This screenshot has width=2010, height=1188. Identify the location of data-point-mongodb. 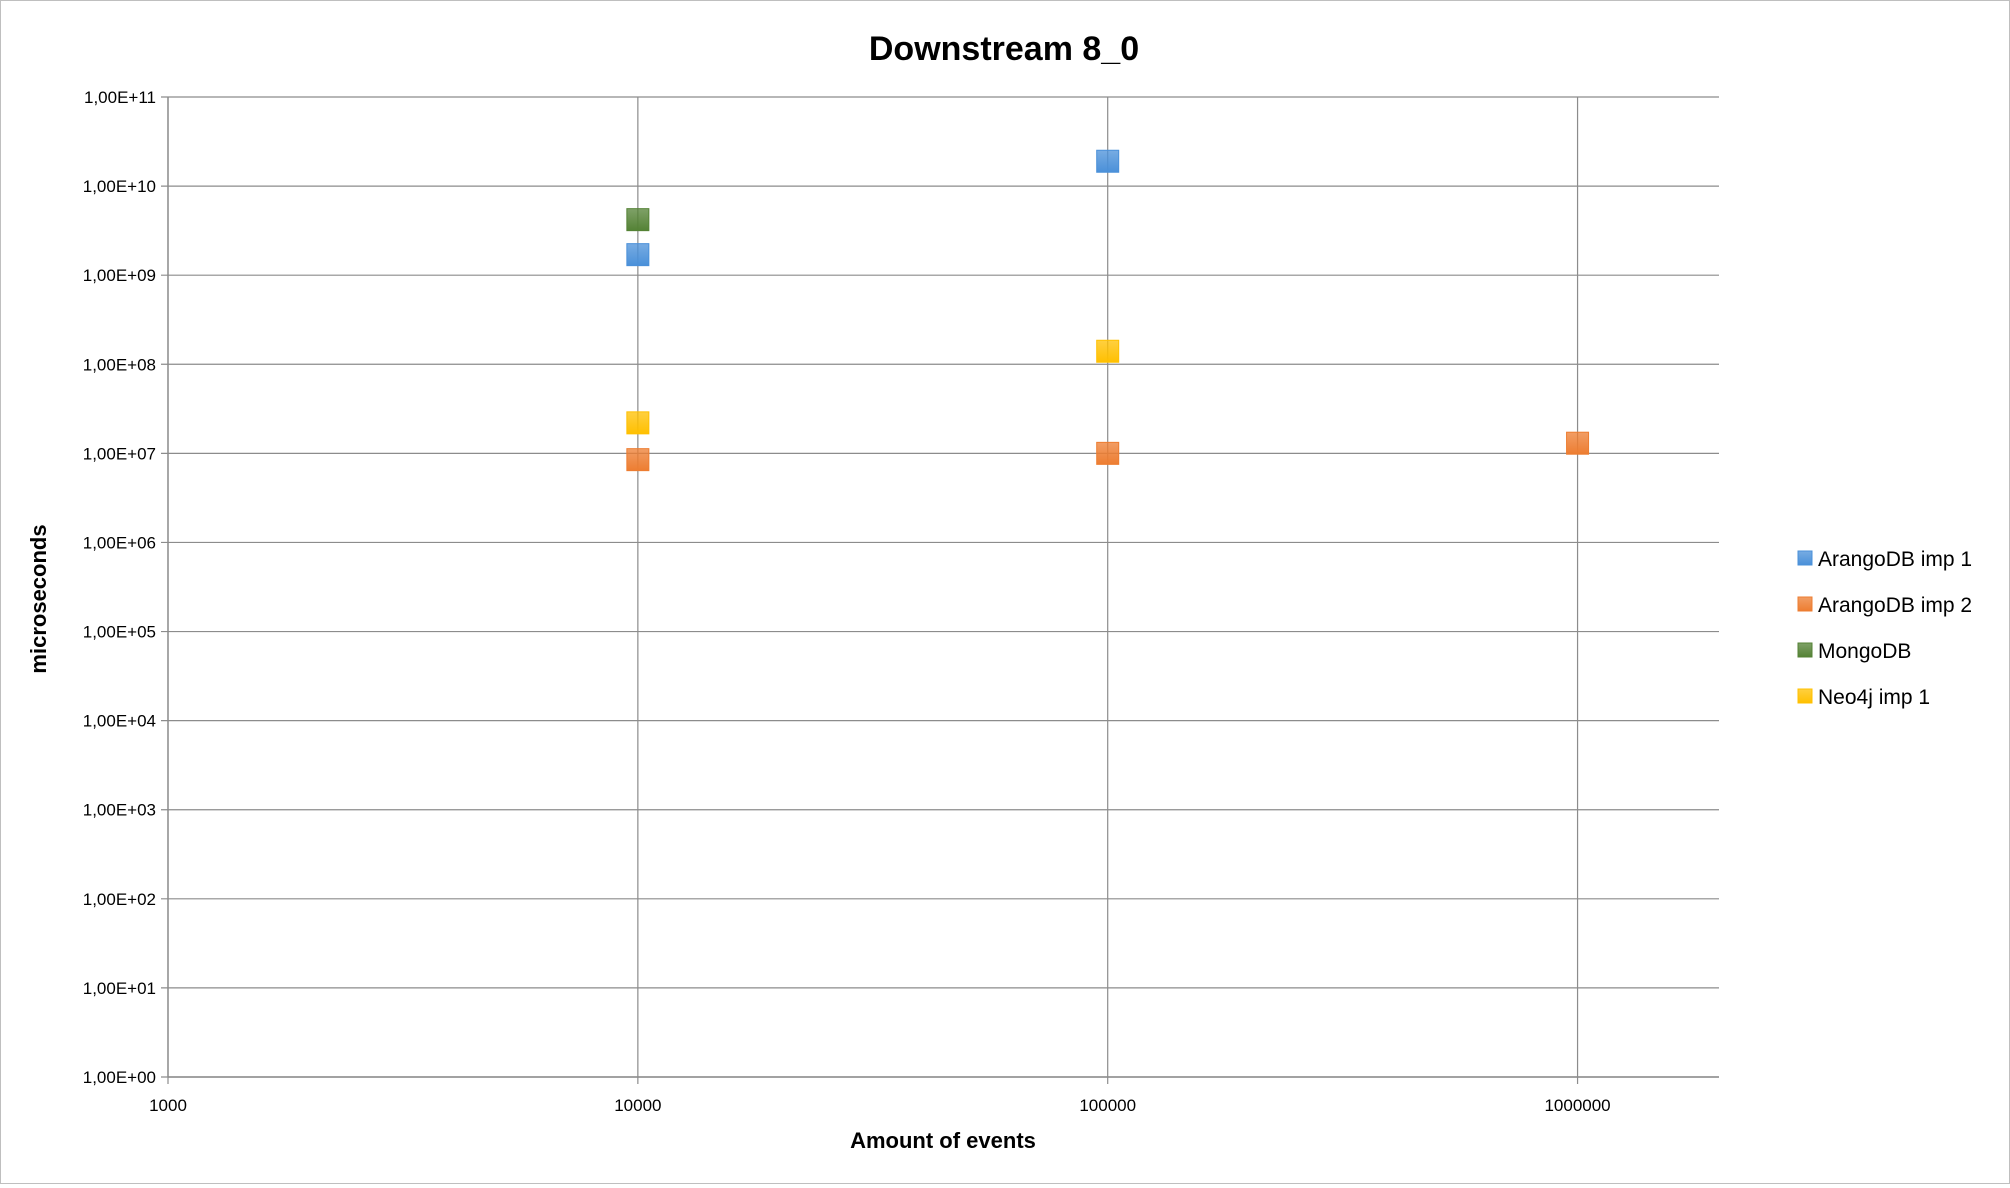
(638, 220).